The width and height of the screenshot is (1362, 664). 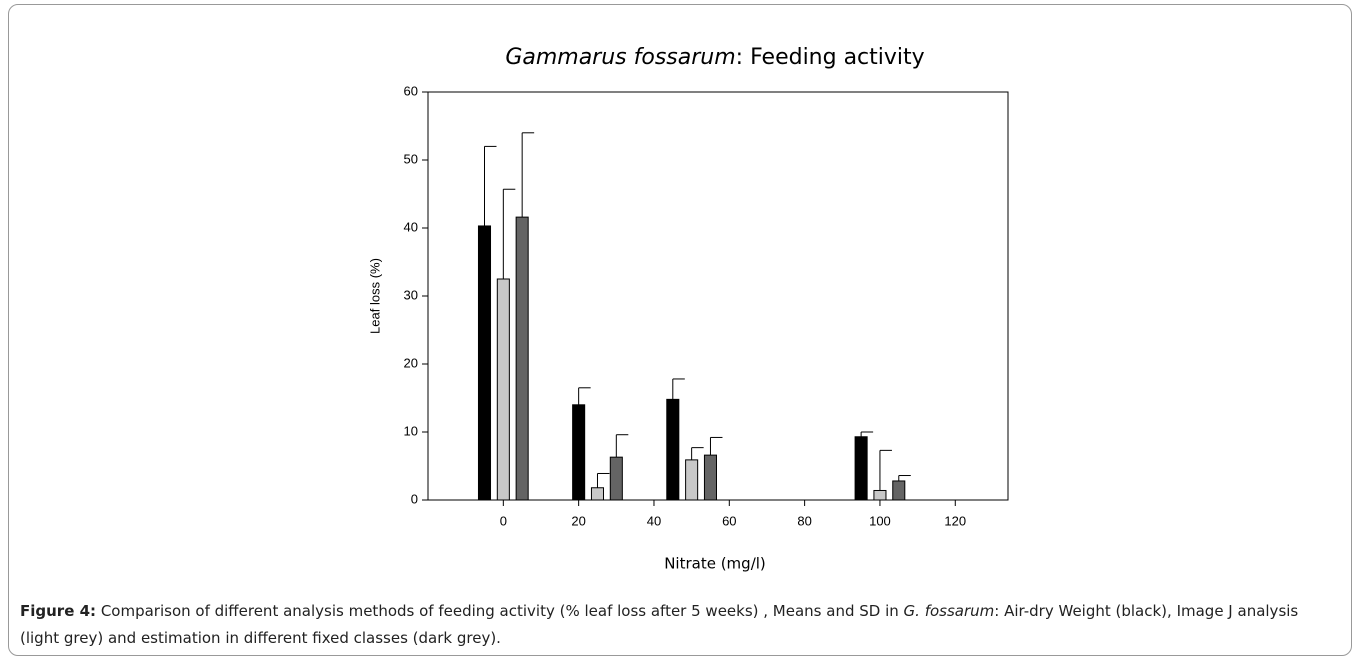 I want to click on caption-segment: Figure 4:, so click(x=58, y=611).